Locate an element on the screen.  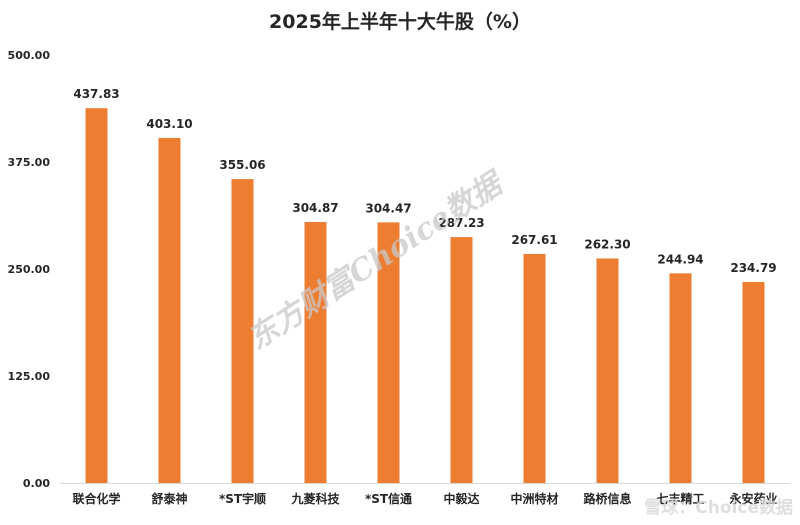
chart-title: 2025年上半年十大牛股（%） is located at coordinates (400, 21).